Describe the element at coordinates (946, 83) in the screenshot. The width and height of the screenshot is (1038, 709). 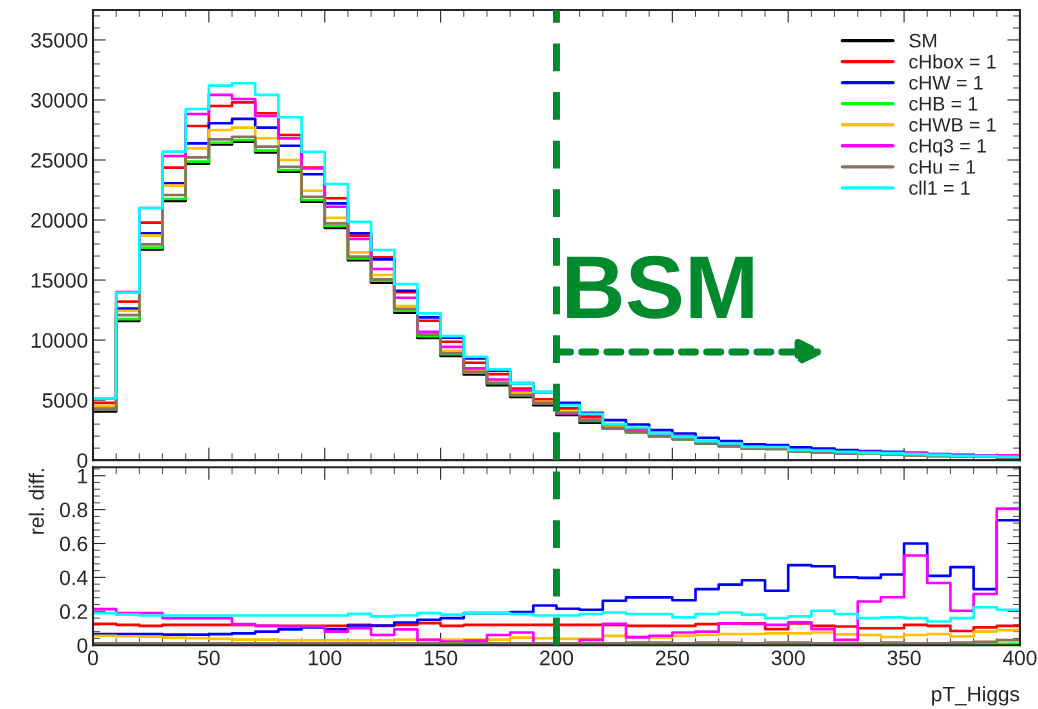
I see `legend-label: cHW = 1` at that location.